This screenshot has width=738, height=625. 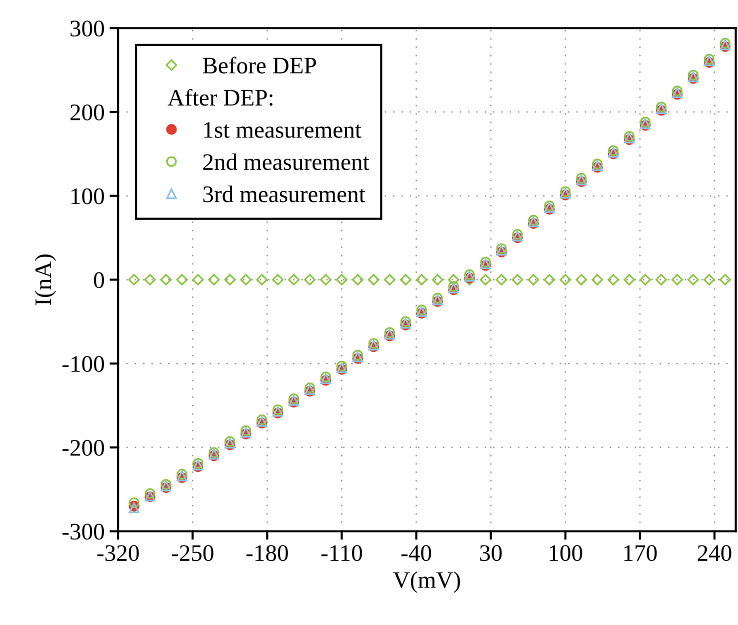 I want to click on legend-label: 2nd measurement, so click(x=286, y=161).